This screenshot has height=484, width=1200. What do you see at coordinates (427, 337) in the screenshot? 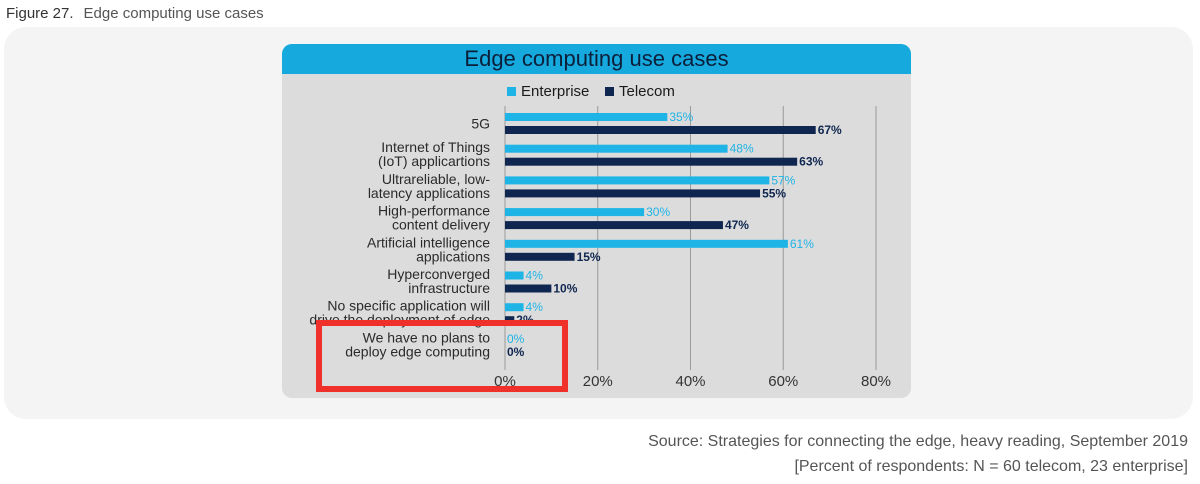
I see `category-label: We have no plans to` at bounding box center [427, 337].